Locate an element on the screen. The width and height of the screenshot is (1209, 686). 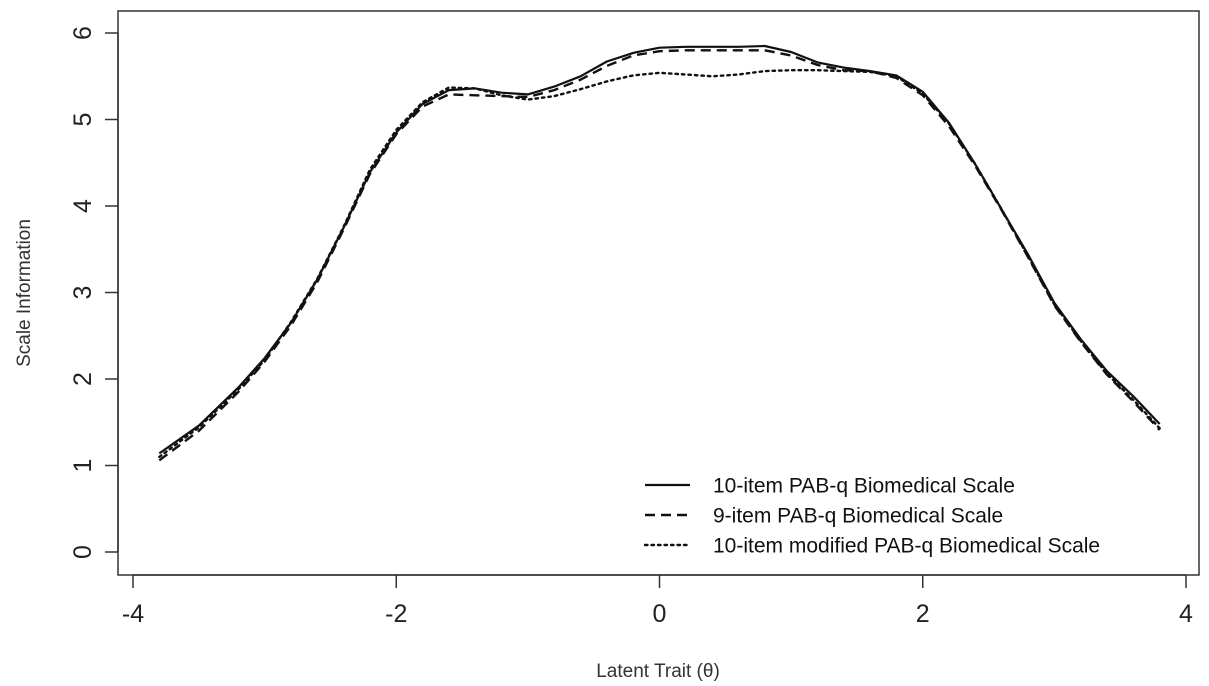
x-tick-label: 4 is located at coordinates (1186, 614).